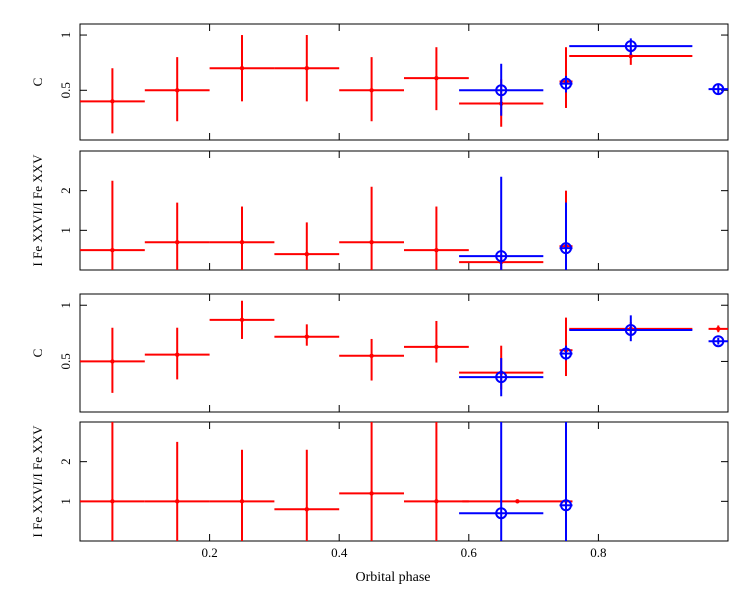 The image size is (746, 594). I want to click on x-tick-label: 0.8, so click(598, 552).